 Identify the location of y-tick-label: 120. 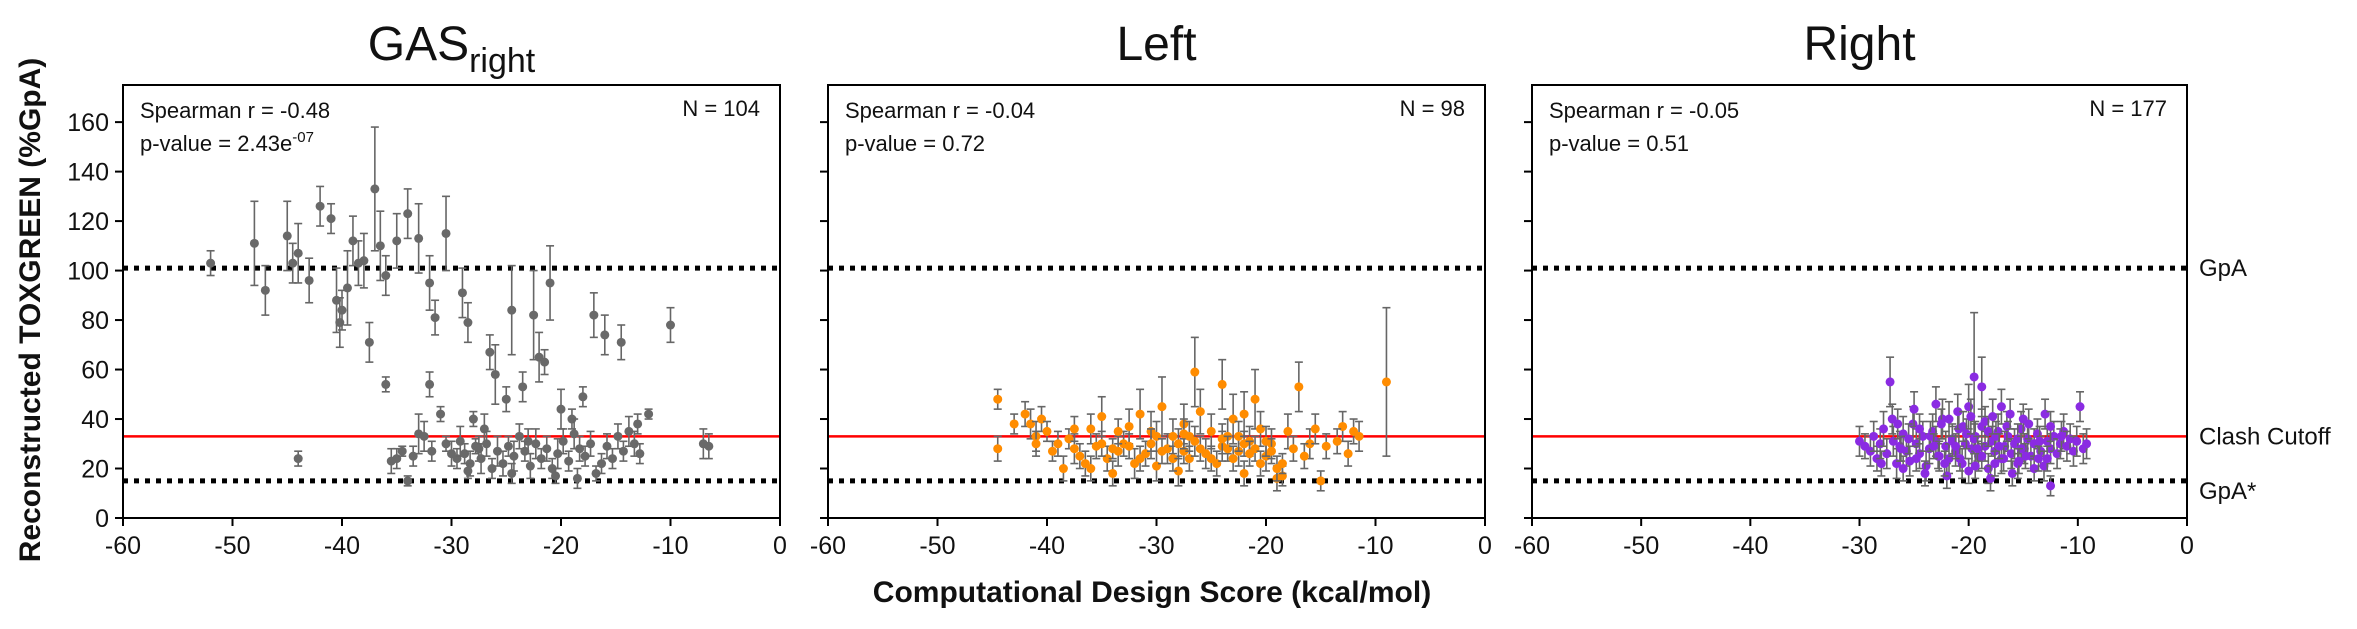
(88, 222).